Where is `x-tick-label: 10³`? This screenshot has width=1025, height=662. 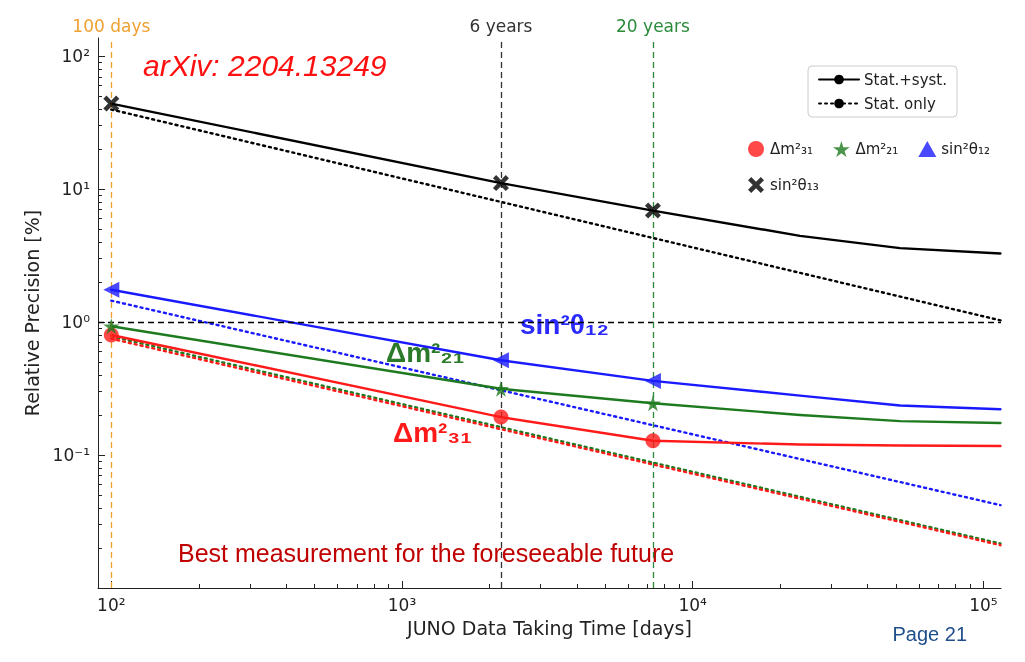
x-tick-label: 10³ is located at coordinates (402, 604).